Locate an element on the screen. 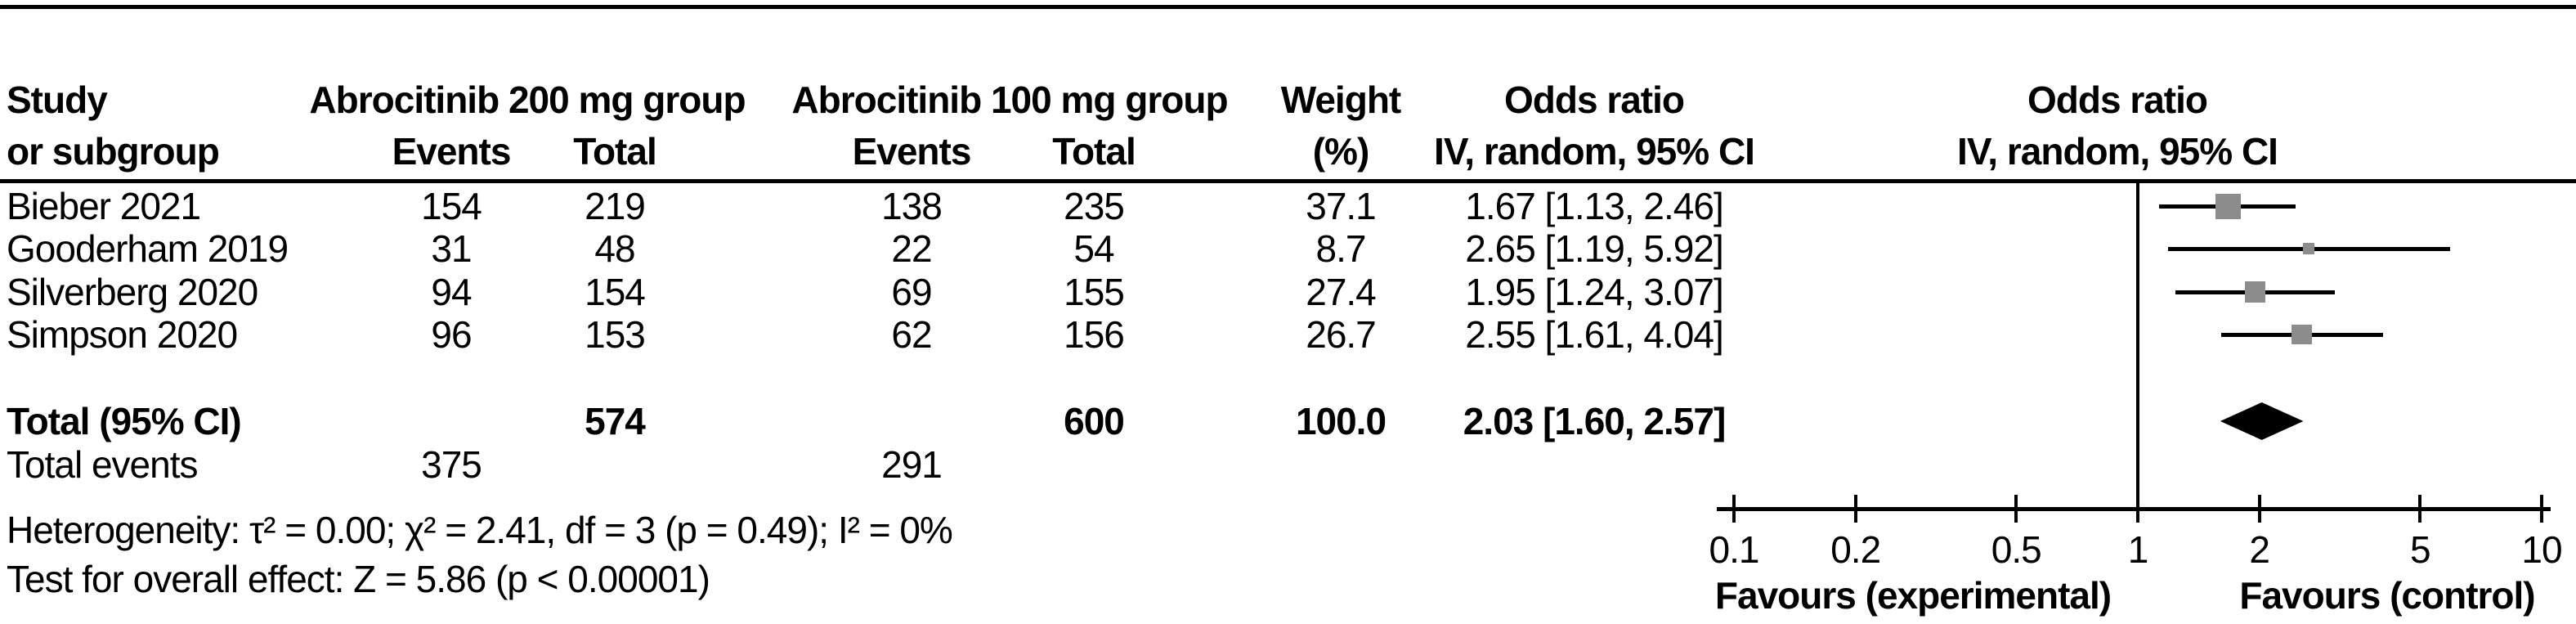 The image size is (2576, 624). x-axis-line is located at coordinates (2134, 509).